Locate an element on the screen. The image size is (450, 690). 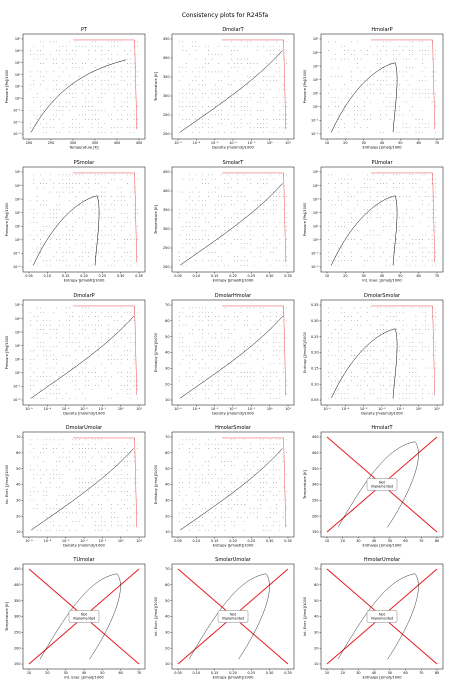
y-tick-label: 10⁵ is located at coordinates (316, 39).